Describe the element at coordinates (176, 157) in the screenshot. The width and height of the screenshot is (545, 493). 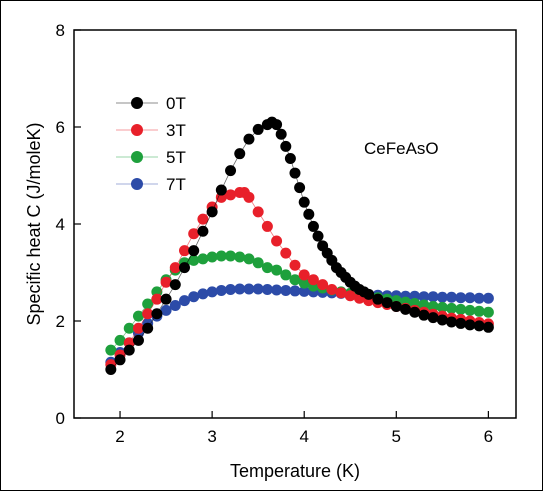
I see `legend-label: 5T` at that location.